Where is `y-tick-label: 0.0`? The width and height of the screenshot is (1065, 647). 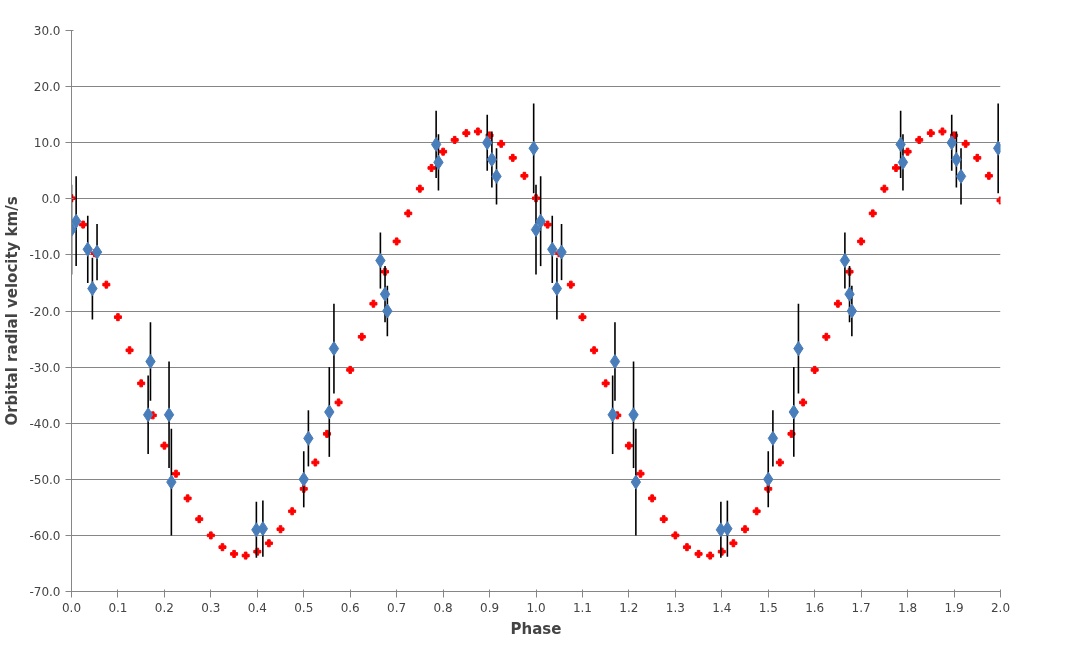
y-tick-label: 0.0 is located at coordinates (51, 199).